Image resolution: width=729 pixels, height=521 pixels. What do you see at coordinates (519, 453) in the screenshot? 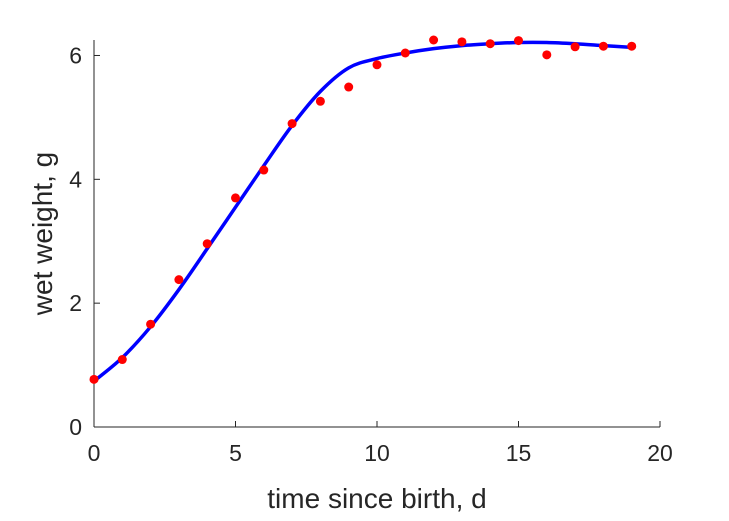
I see `x-tick-label: 15` at bounding box center [519, 453].